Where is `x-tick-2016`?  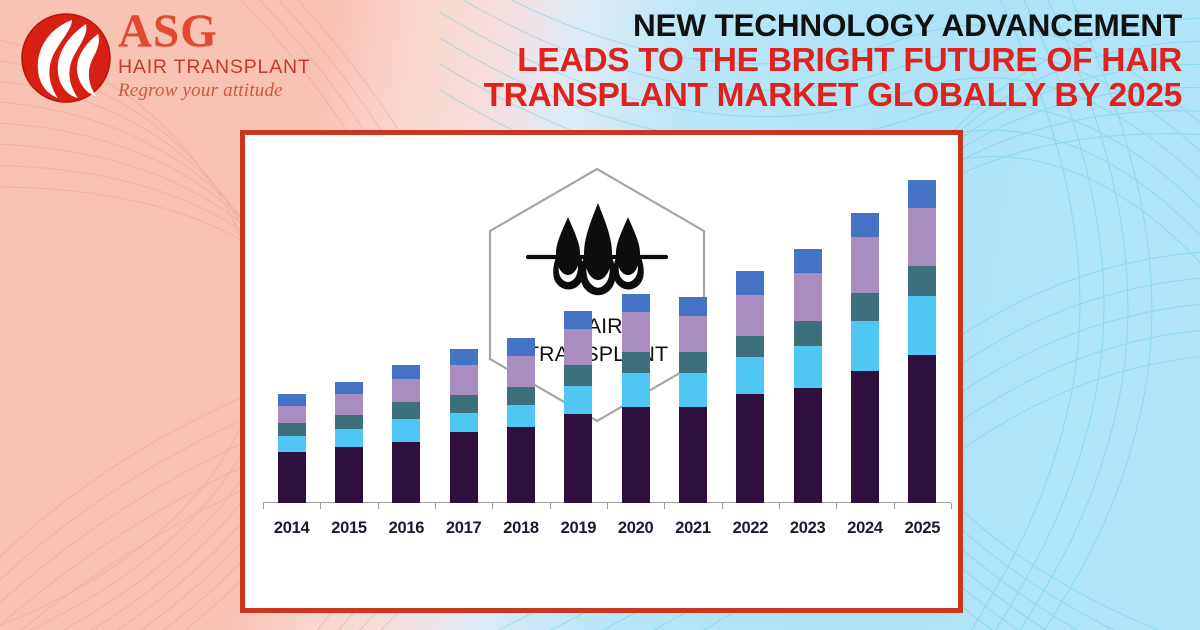 x-tick-2016 is located at coordinates (378, 506).